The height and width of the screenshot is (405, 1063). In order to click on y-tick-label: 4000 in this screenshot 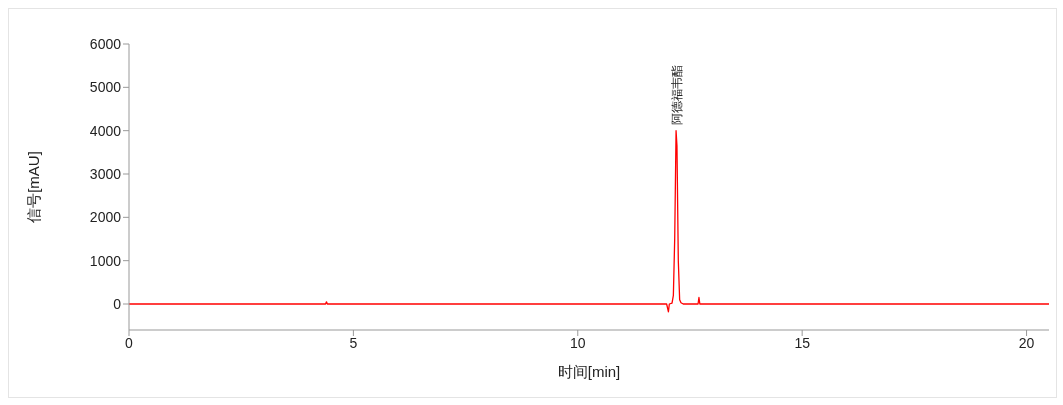, I will do `click(105, 130)`.